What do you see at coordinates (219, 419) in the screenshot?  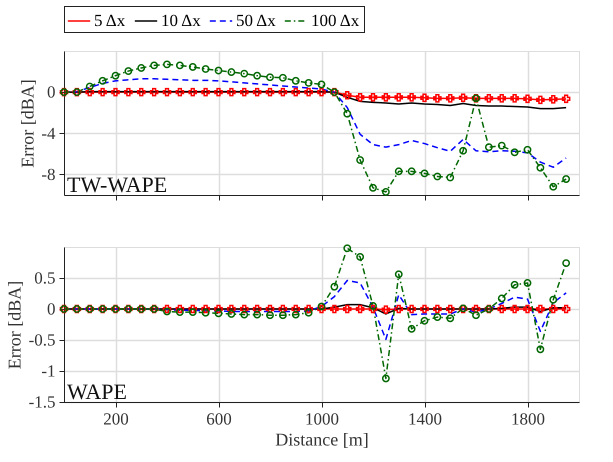 I see `x-tick-label: 600` at bounding box center [219, 419].